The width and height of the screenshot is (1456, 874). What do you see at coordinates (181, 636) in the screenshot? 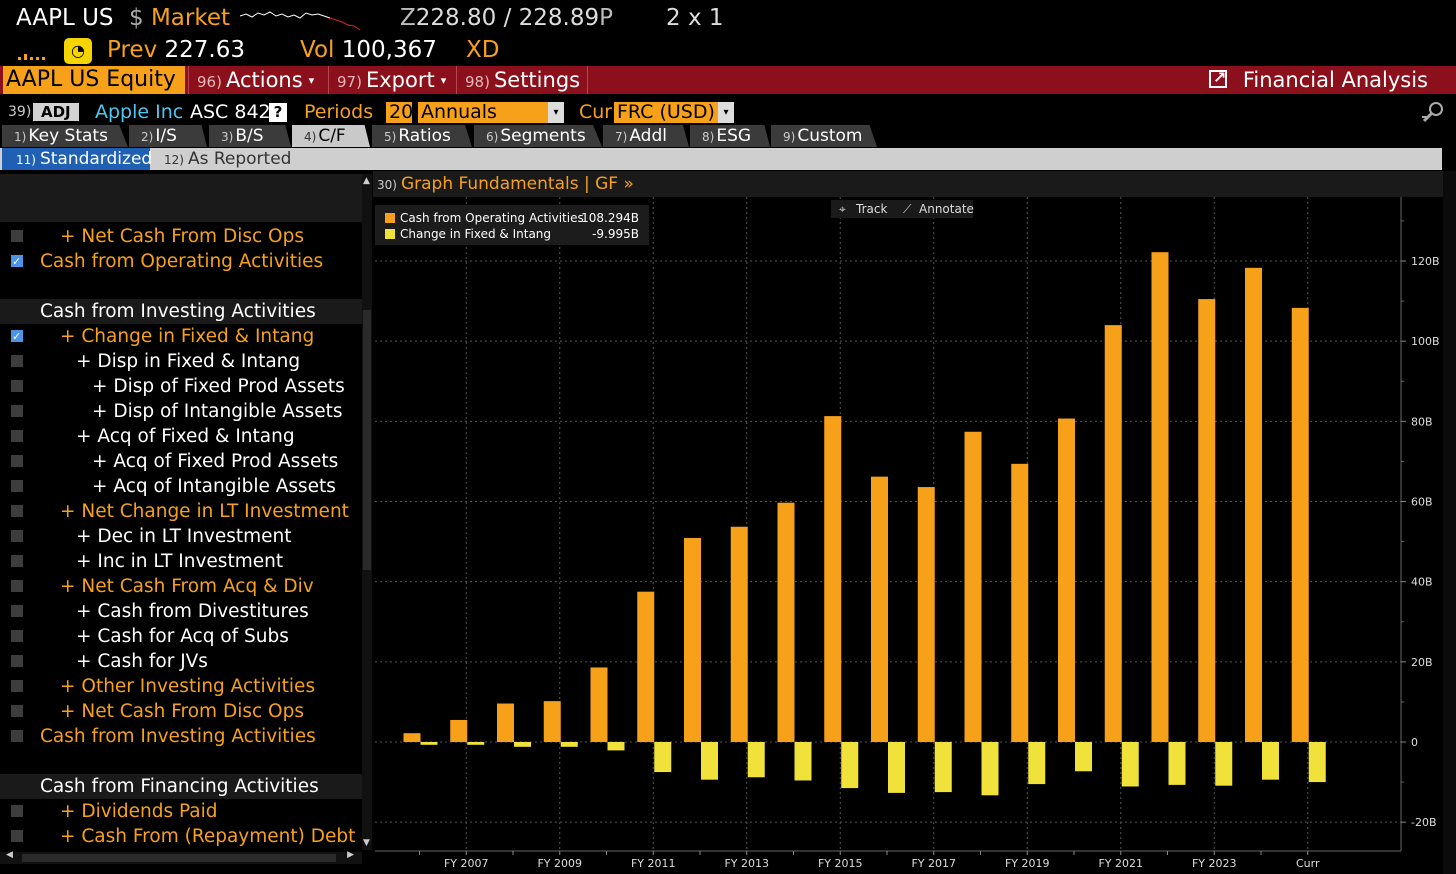
I see `list-item: + Cash for Acq of Subs` at bounding box center [181, 636].